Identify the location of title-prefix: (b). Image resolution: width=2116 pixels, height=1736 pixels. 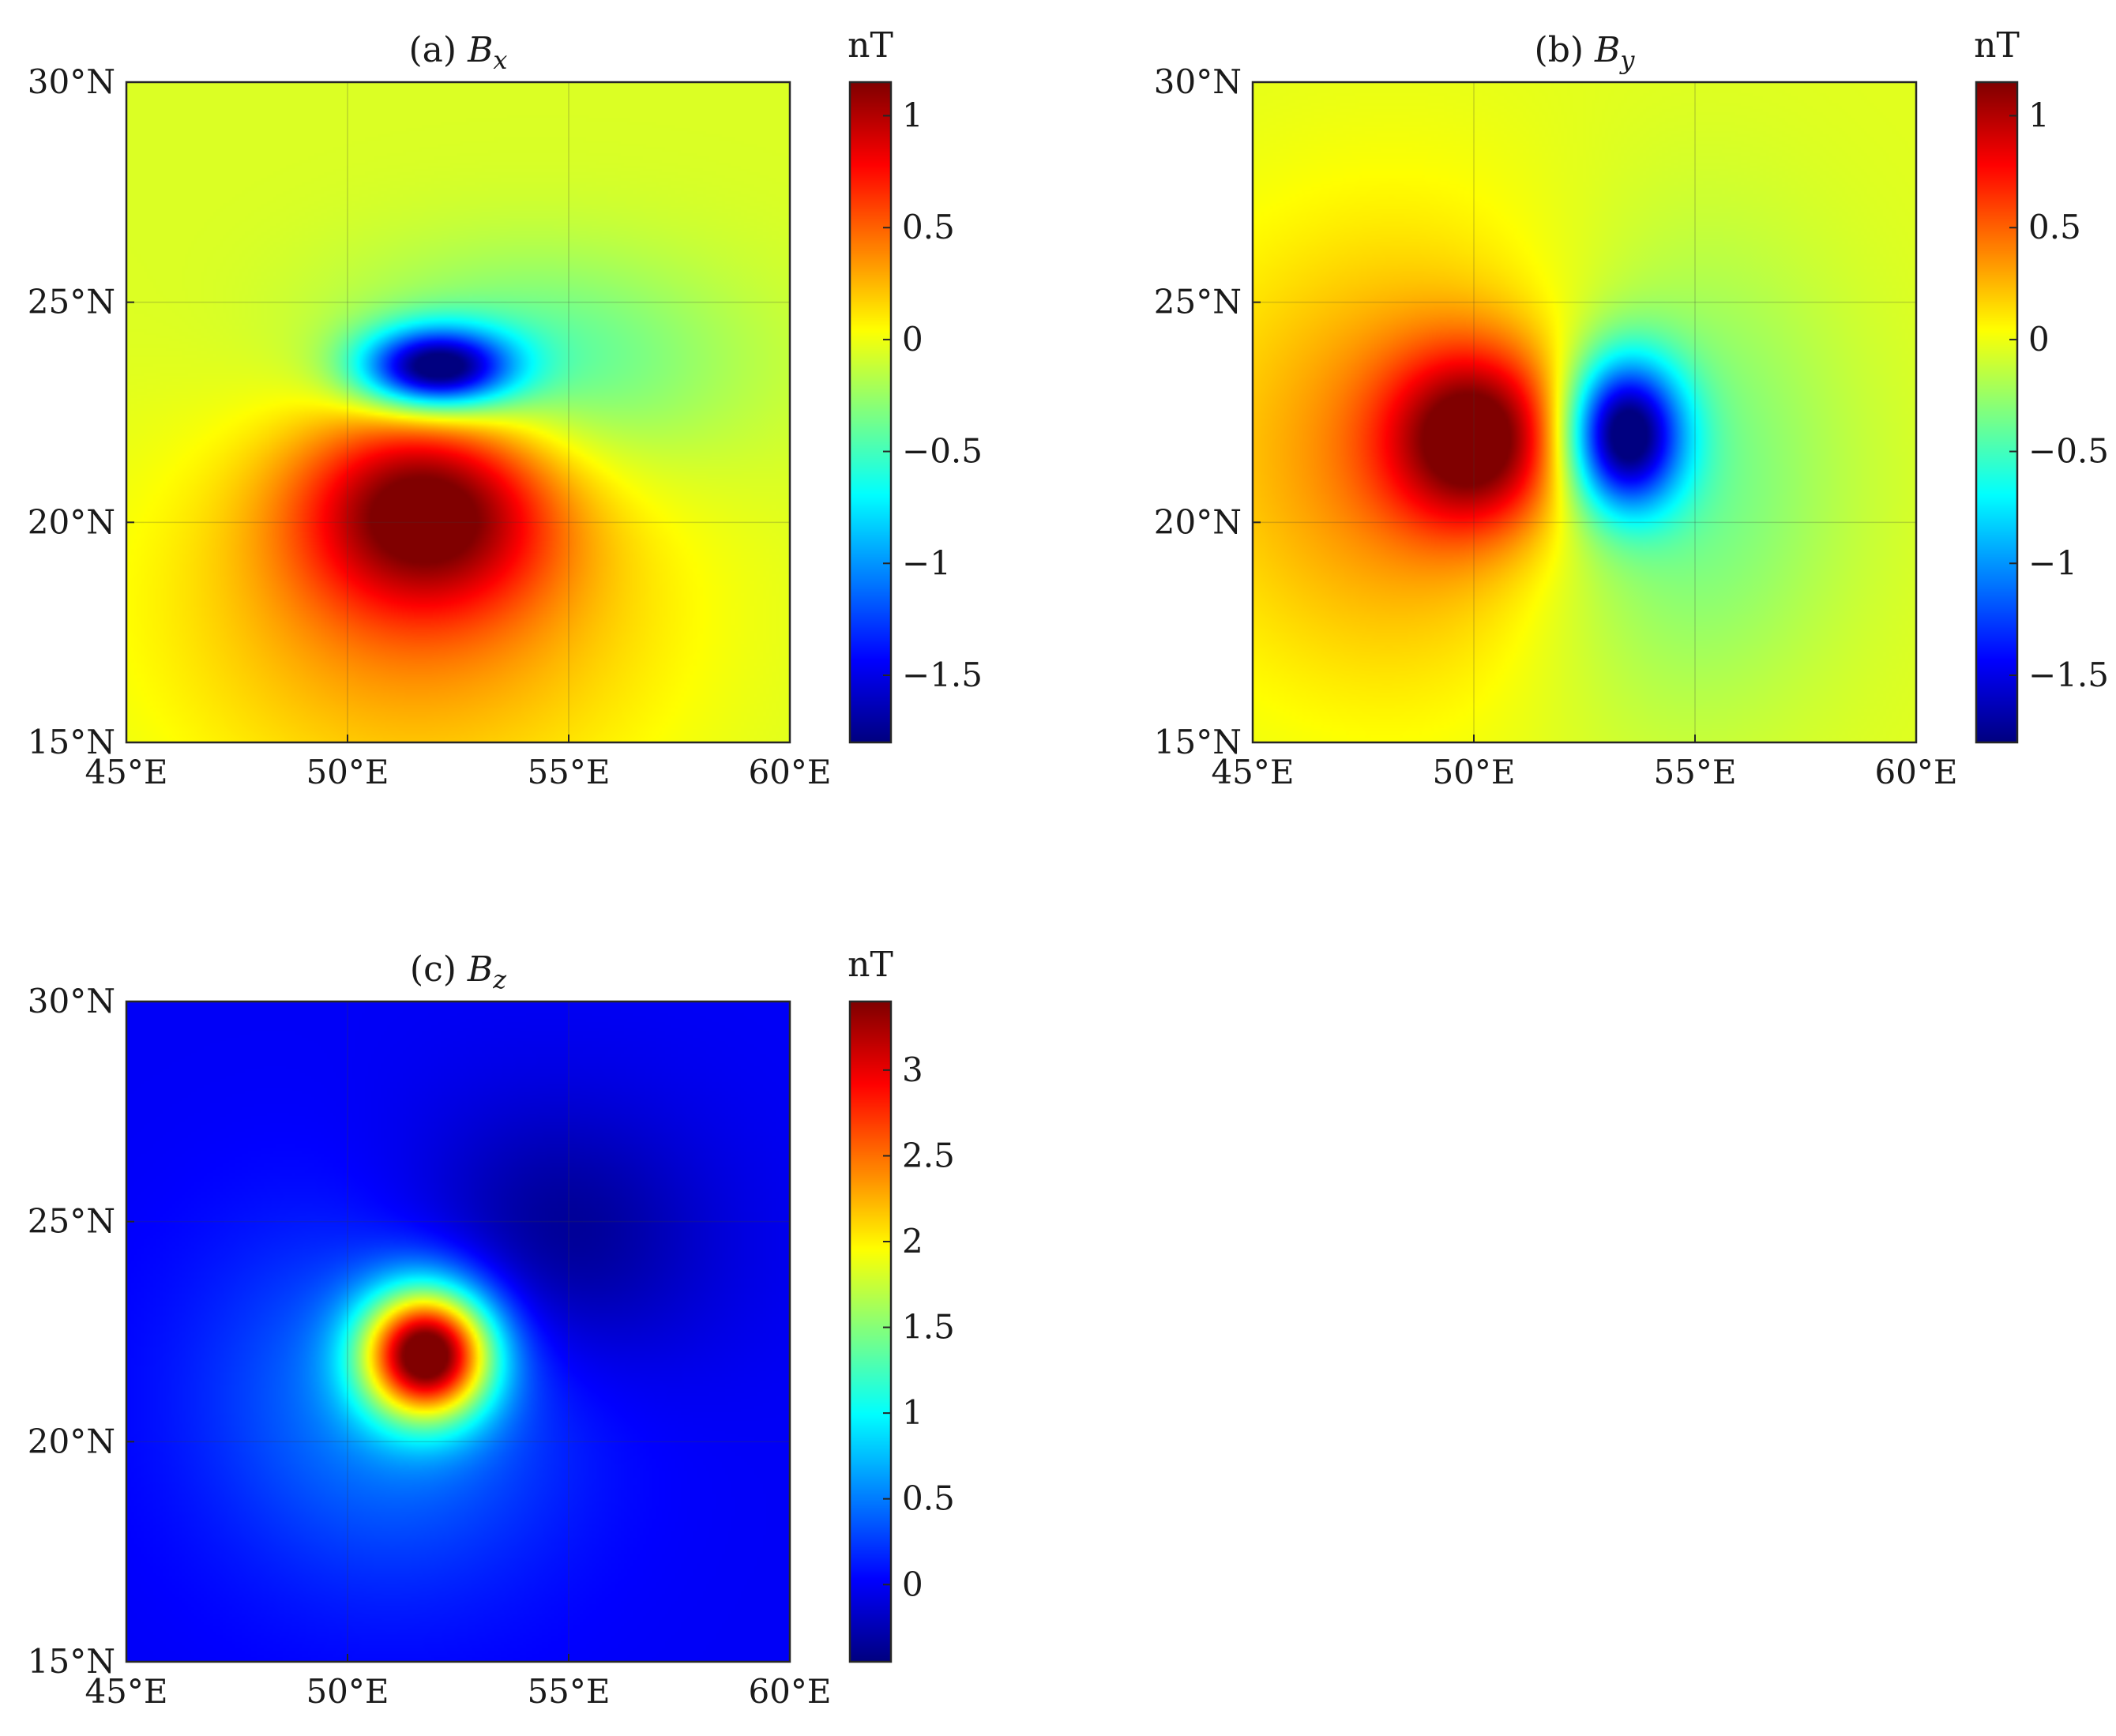
(1565, 50).